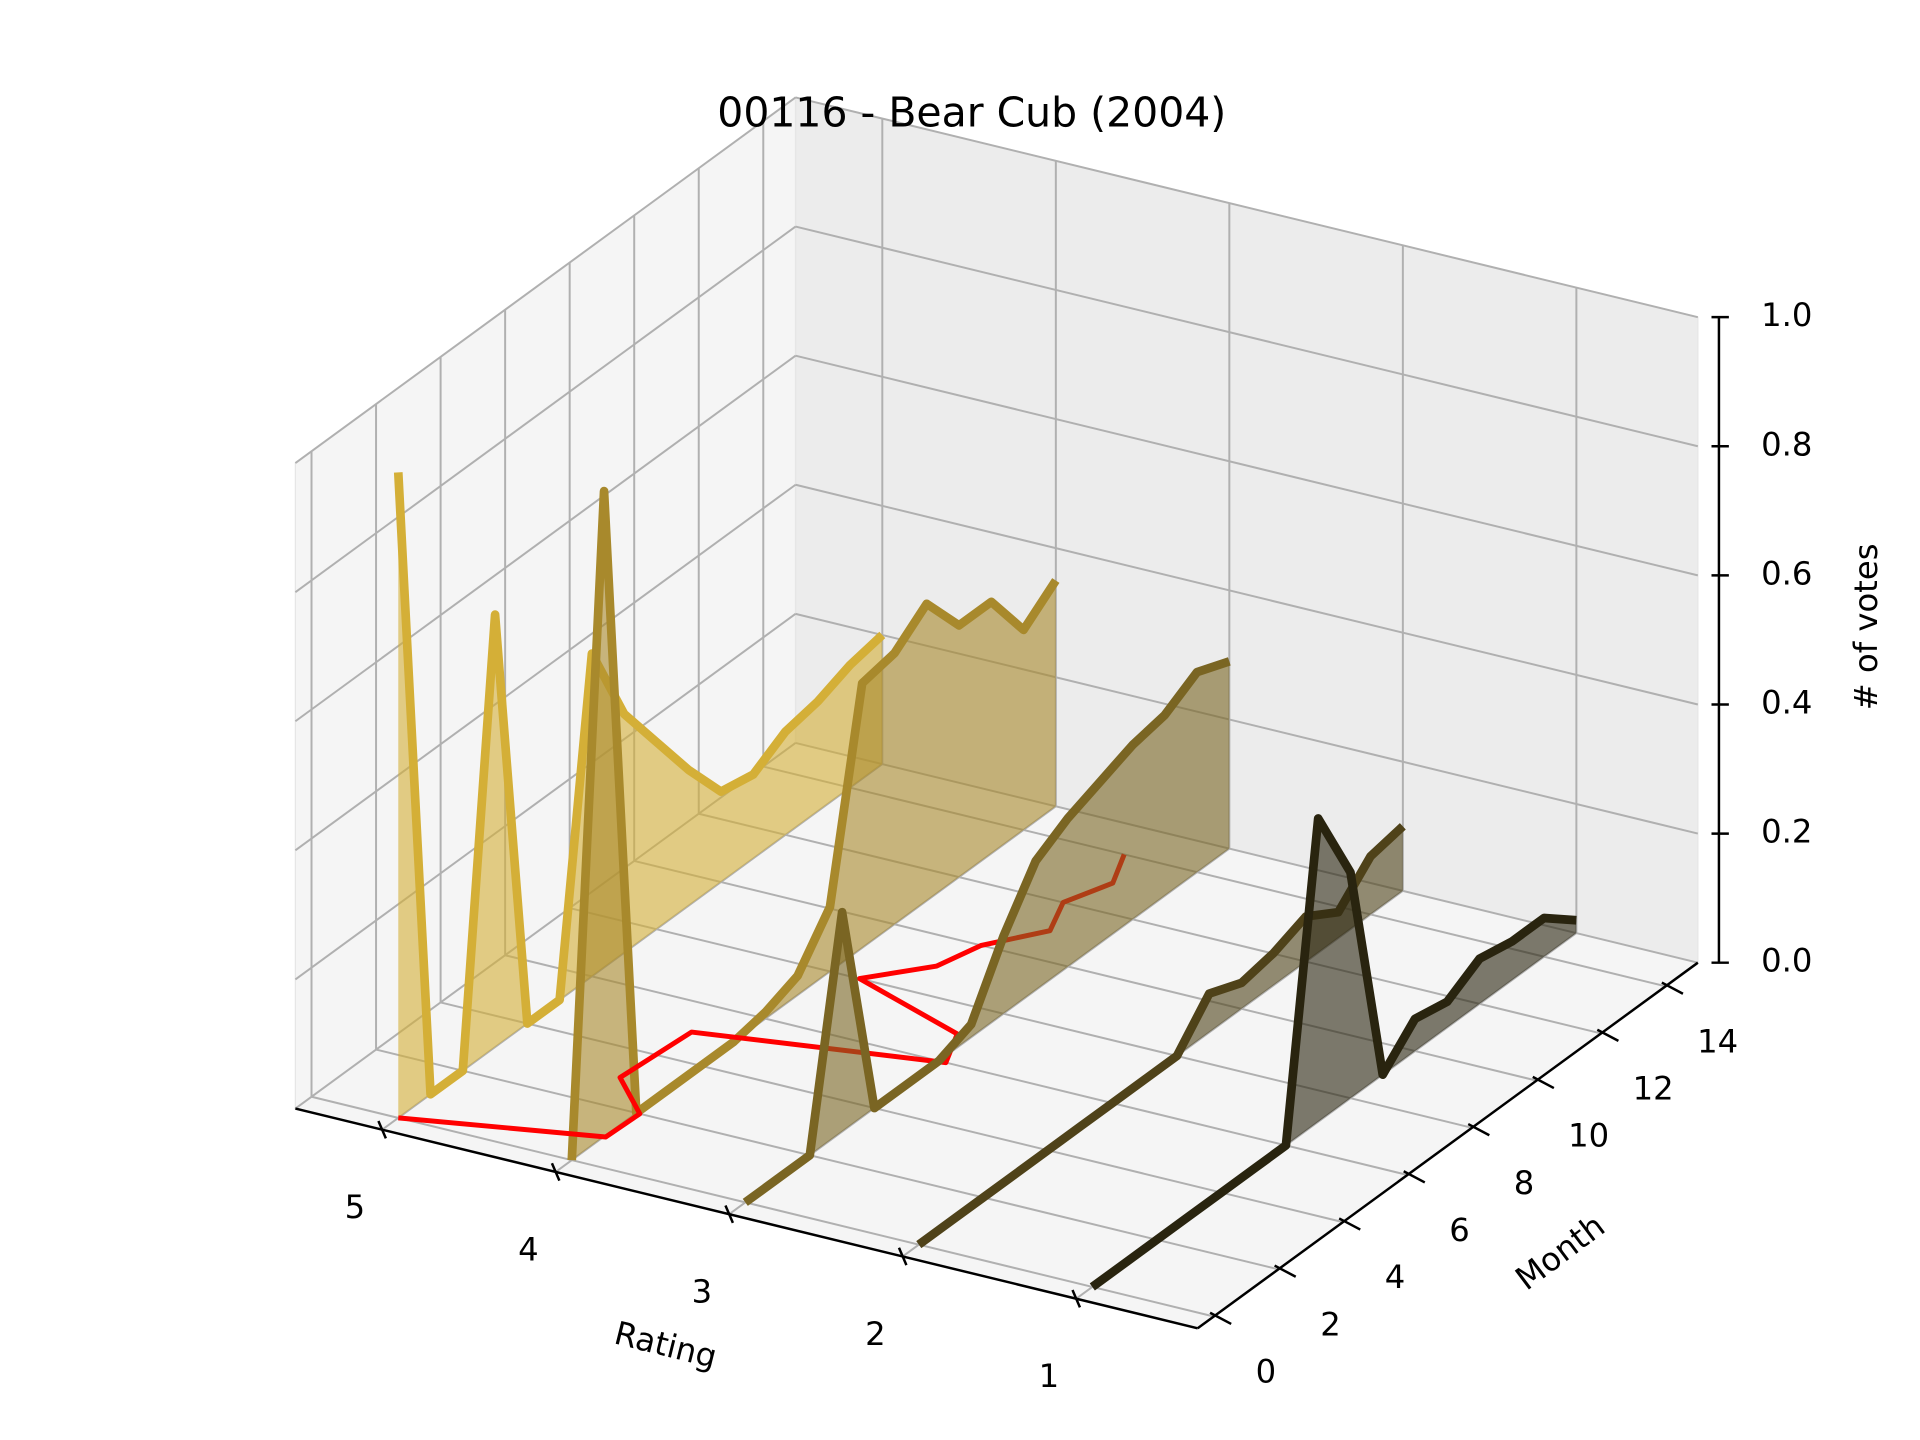 This screenshot has height=1440, width=1920. I want to click on z-tick-label: 0.0, so click(1786, 961).